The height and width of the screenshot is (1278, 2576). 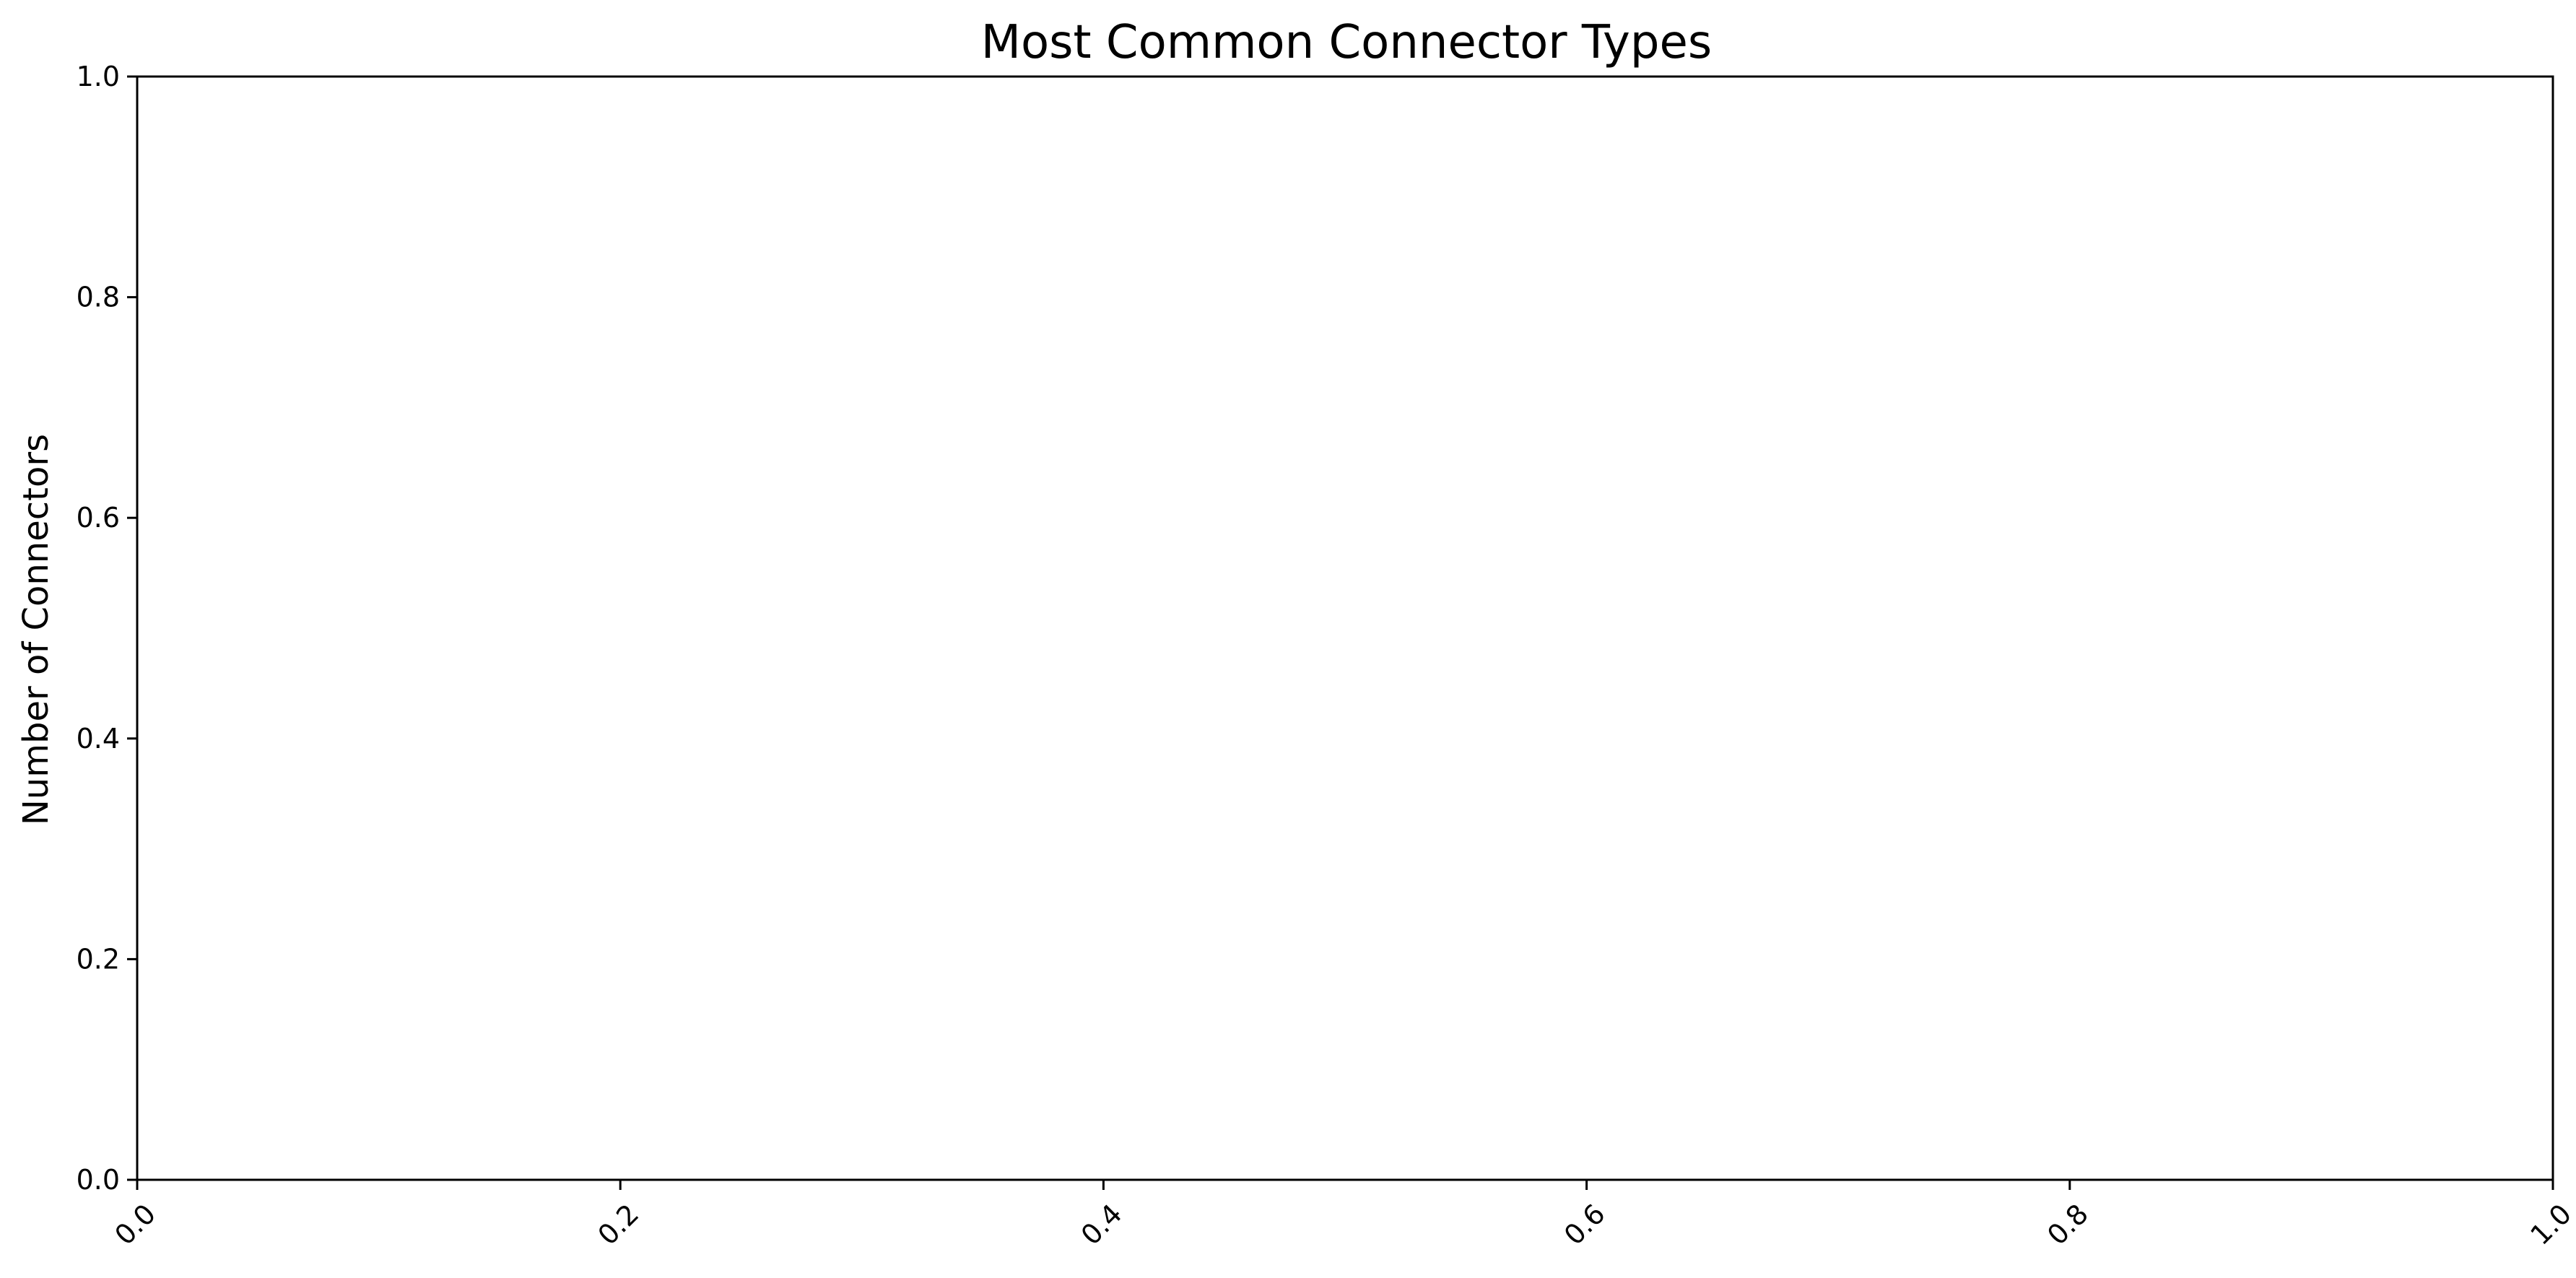 What do you see at coordinates (1347, 42) in the screenshot?
I see `chart-title: Most Common Connector Types` at bounding box center [1347, 42].